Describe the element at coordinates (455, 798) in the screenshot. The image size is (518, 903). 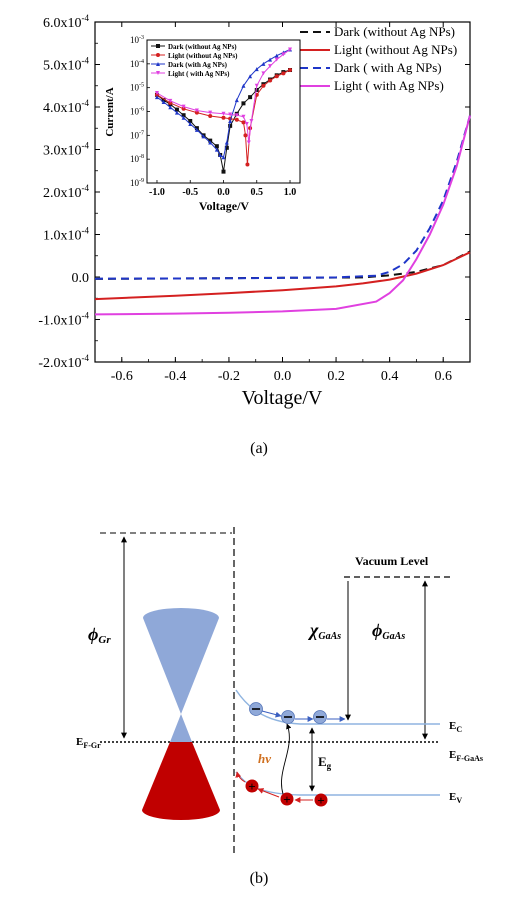
I see `valence-band-label: EV` at that location.